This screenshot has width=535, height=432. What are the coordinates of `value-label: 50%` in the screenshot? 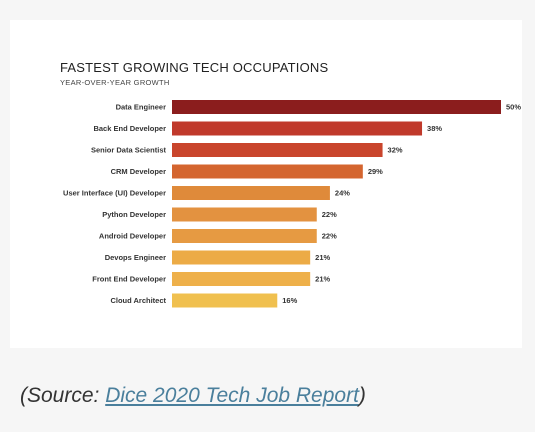 It's located at (513, 107).